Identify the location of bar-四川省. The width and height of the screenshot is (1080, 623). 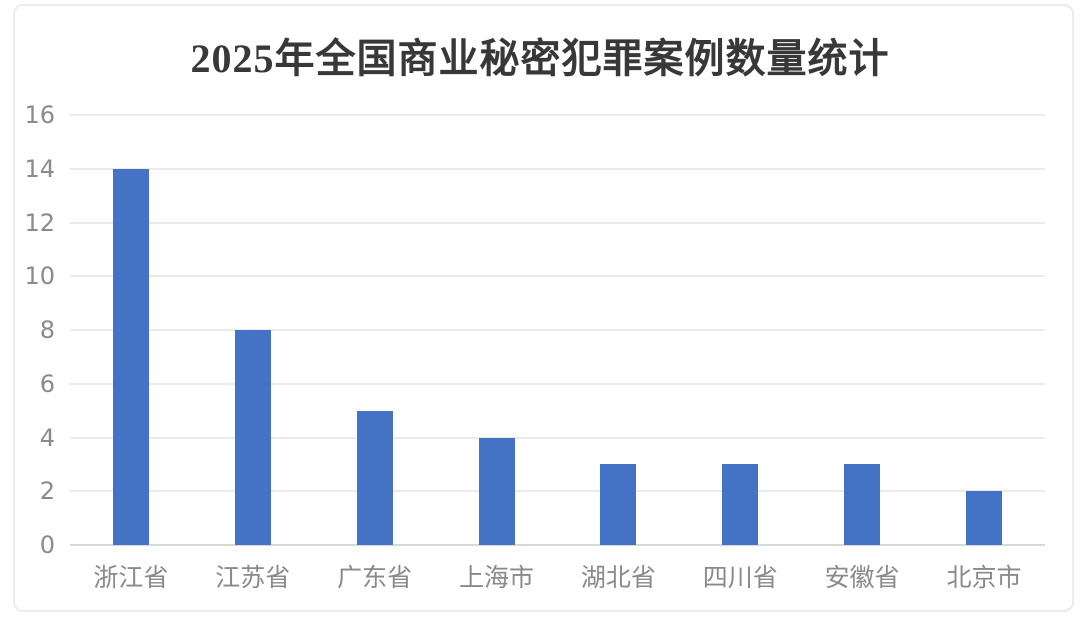
(740, 504).